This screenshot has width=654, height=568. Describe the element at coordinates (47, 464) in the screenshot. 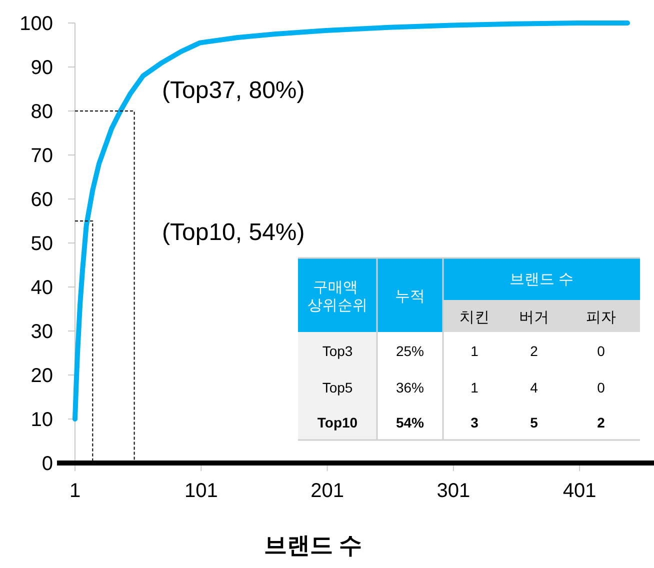

I see `y-tick-label: 0` at that location.